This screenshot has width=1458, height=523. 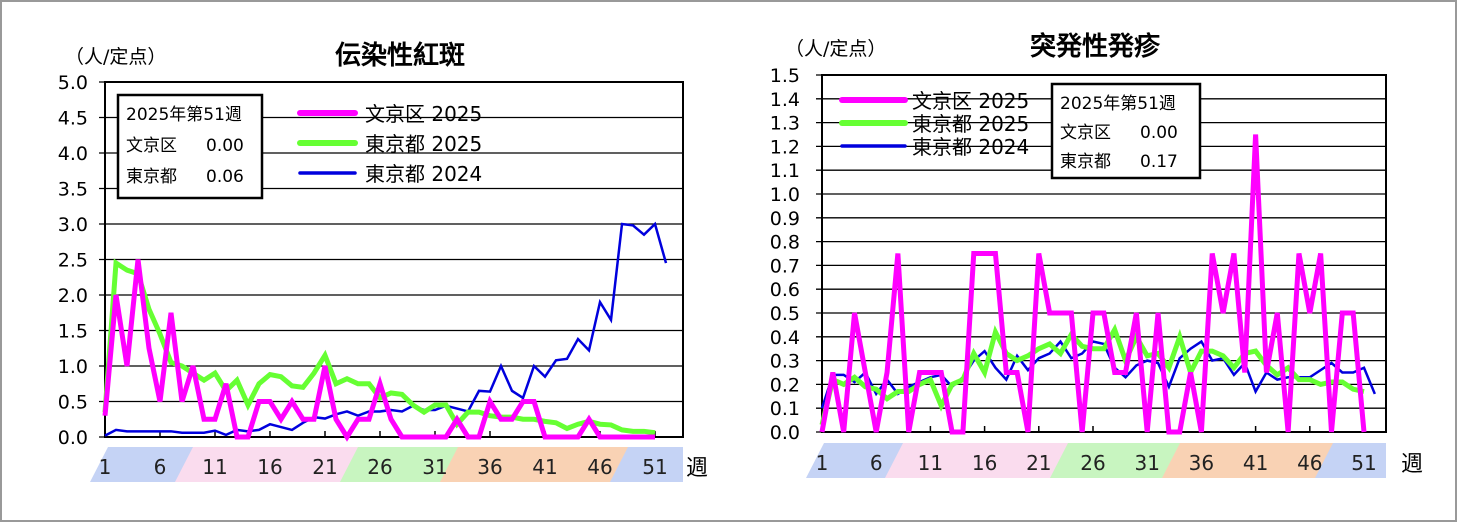 What do you see at coordinates (785, 124) in the screenshot?
I see `y-tick-label: 1.3` at bounding box center [785, 124].